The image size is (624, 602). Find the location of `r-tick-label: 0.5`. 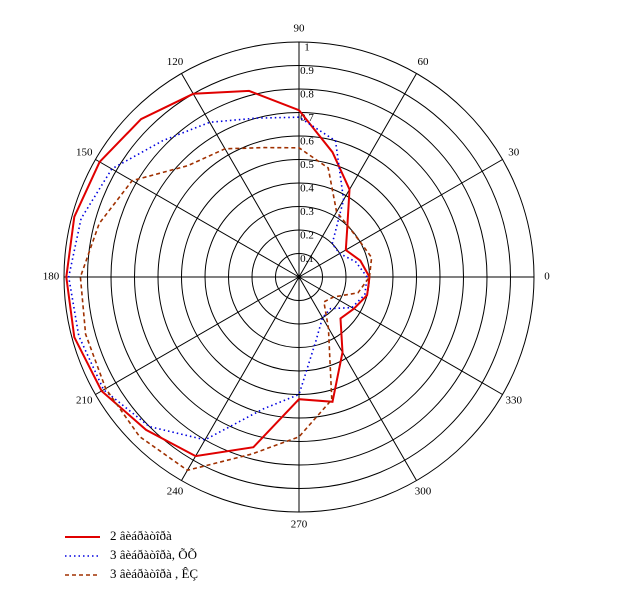

r-tick-label: 0.5 is located at coordinates (307, 165).